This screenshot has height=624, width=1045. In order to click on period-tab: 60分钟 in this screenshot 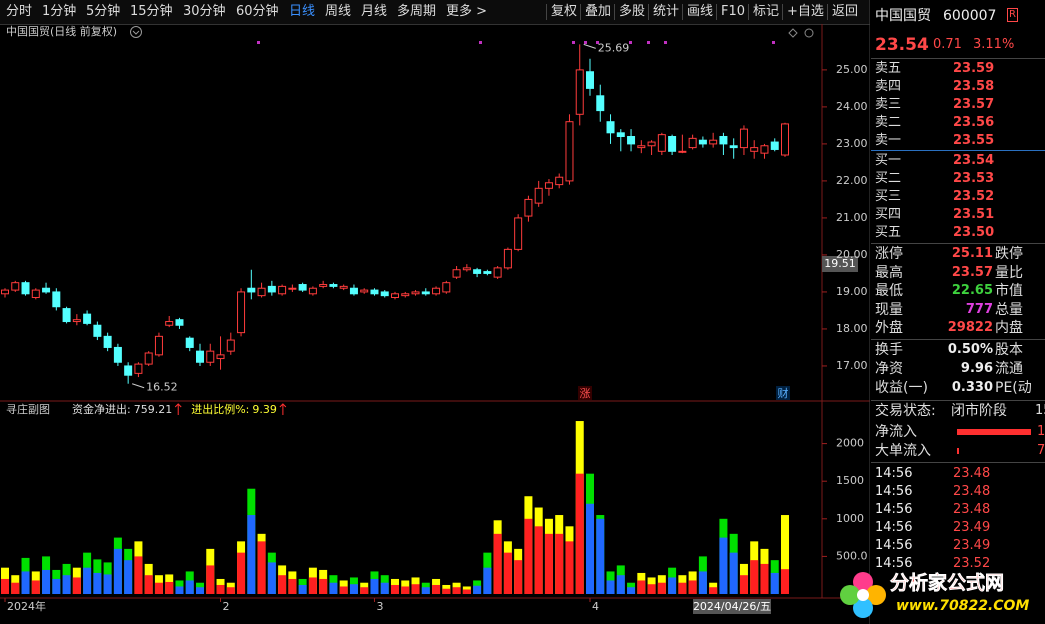, I will do `click(257, 11)`.